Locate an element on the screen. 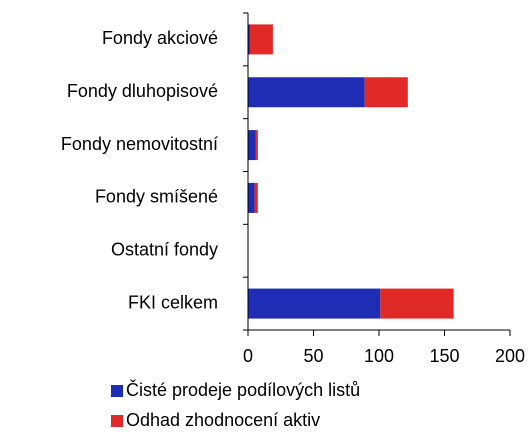 The height and width of the screenshot is (435, 532). y-tick-label: Fondy smíšené is located at coordinates (156, 197).